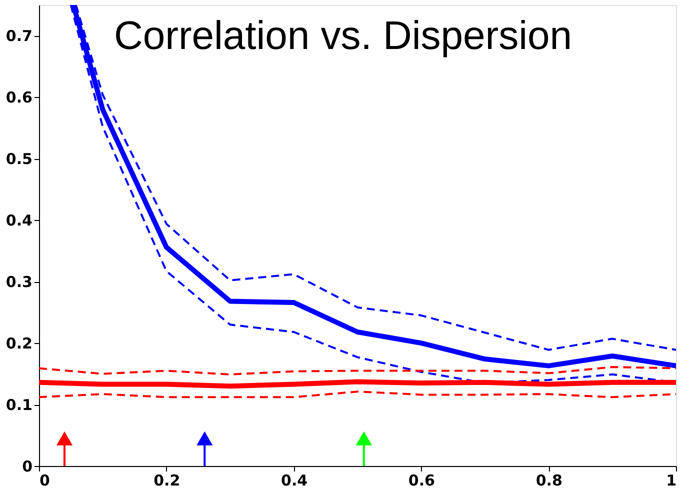 This screenshot has width=689, height=493. What do you see at coordinates (671, 481) in the screenshot?
I see `x-tick-label: 1` at bounding box center [671, 481].